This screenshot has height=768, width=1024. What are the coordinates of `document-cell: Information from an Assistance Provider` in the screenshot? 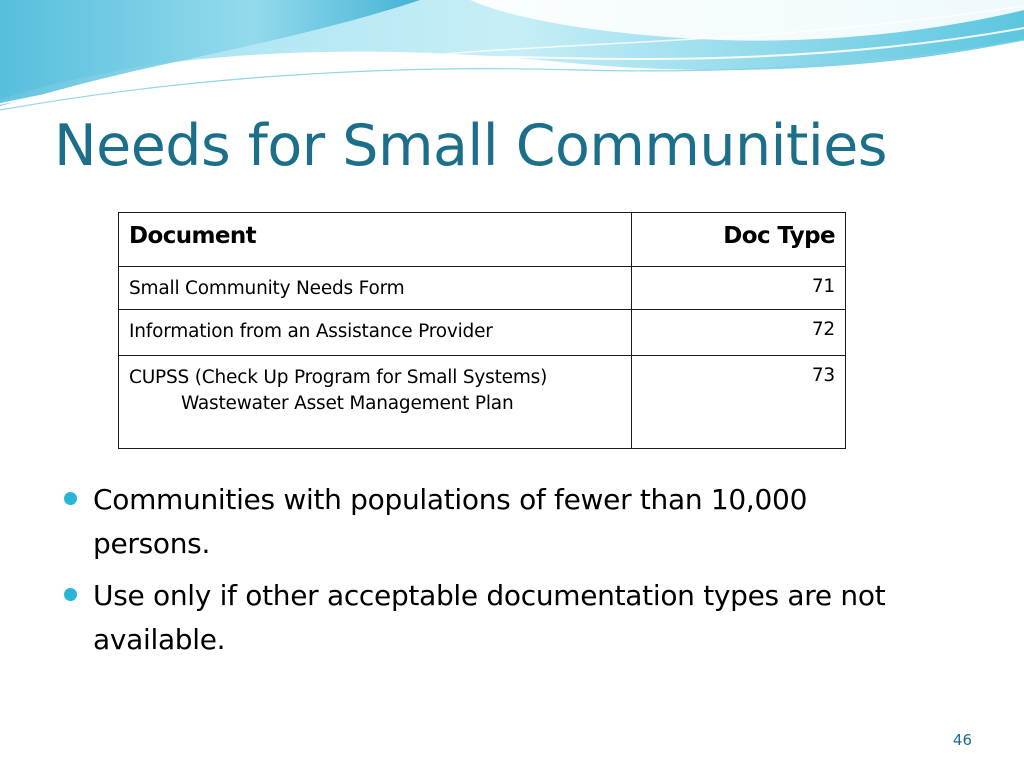 It's located at (375, 332).